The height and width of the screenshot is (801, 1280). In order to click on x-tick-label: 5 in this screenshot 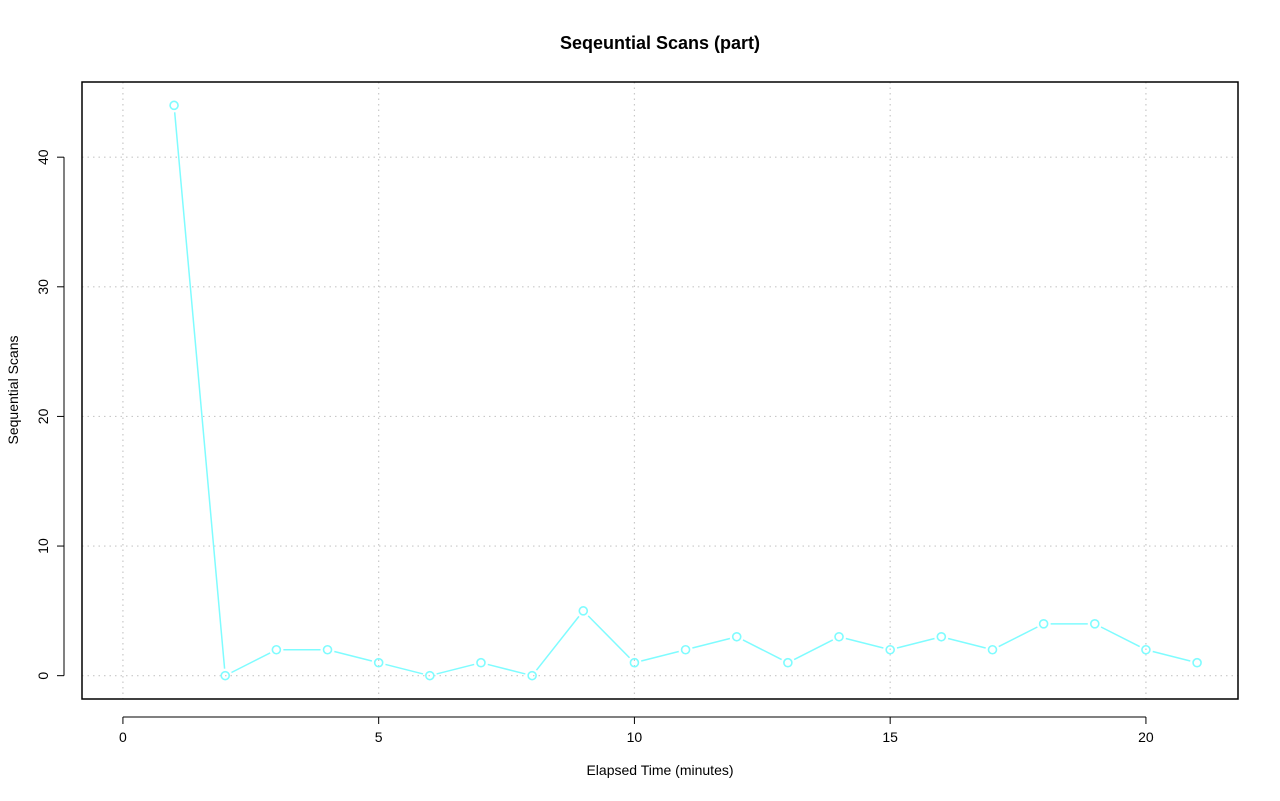, I will do `click(379, 737)`.